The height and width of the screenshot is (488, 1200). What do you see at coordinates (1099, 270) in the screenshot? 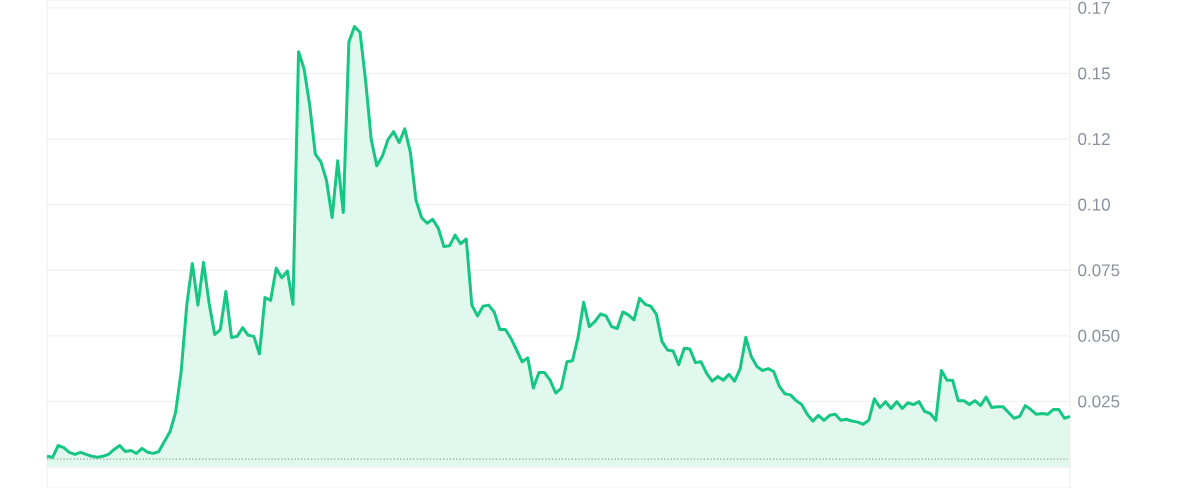
I see `y-tick-label: 0.075` at bounding box center [1099, 270].